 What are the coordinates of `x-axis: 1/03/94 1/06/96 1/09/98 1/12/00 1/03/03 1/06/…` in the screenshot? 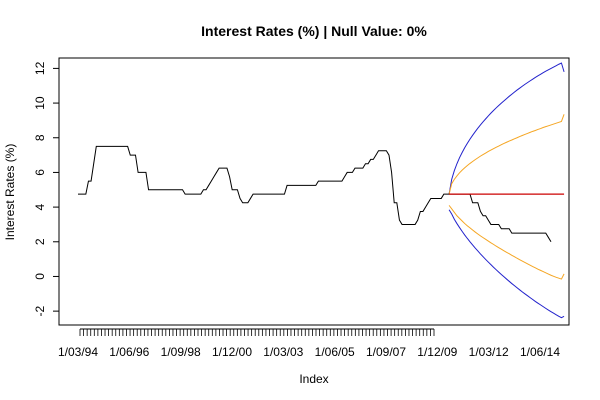 It's located at (309, 343).